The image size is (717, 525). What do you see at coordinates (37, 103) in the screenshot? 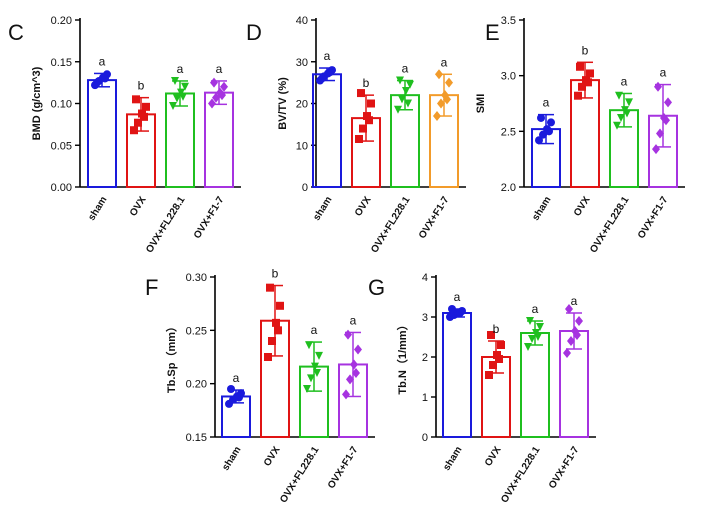
I see `y-axis-label: BMD (g/cm^3)` at bounding box center [37, 103].